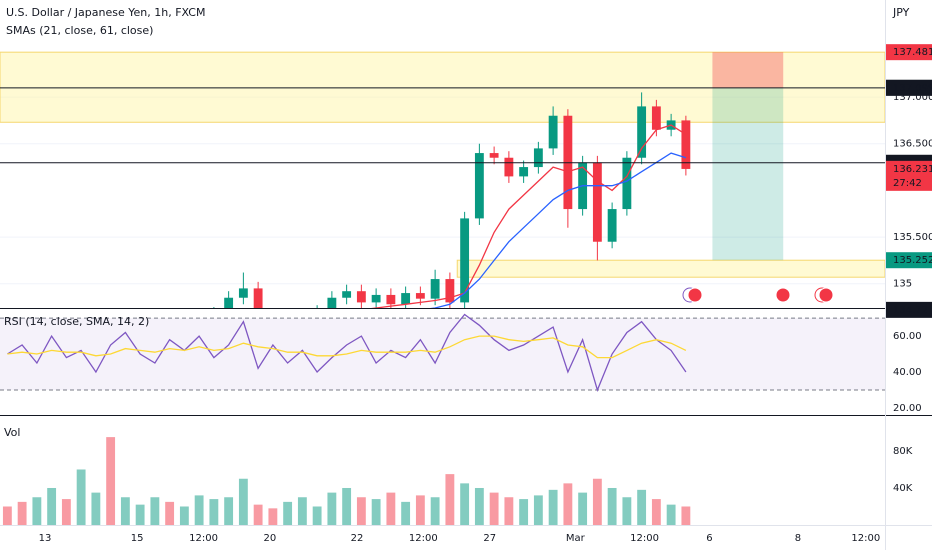 The width and height of the screenshot is (932, 550). What do you see at coordinates (748, 70) in the screenshot?
I see `stop-zone` at bounding box center [748, 70].